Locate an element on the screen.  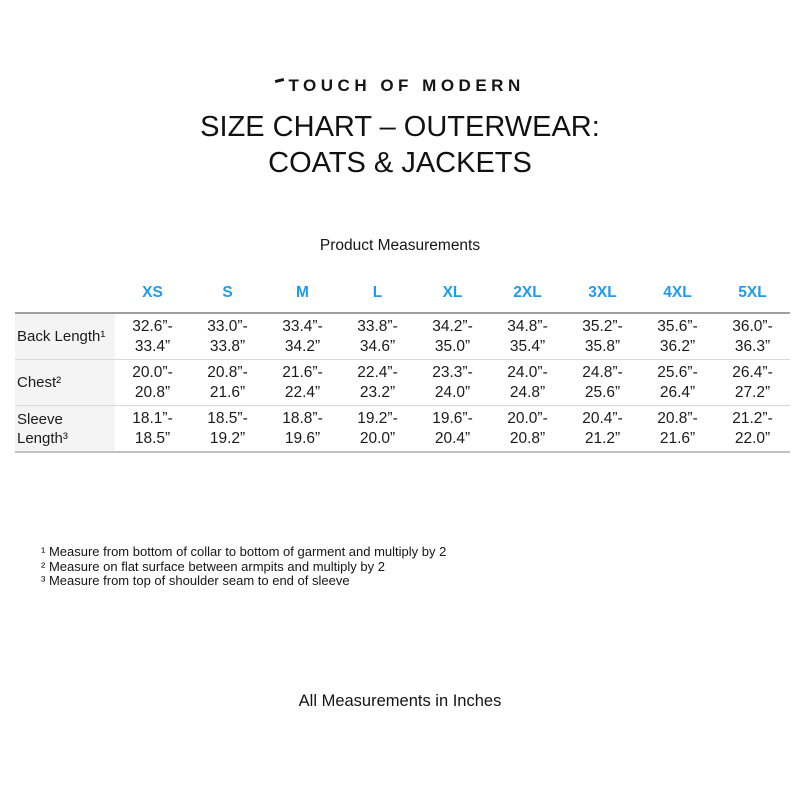
measurement-cell: 33.4”- 34.2” is located at coordinates (302, 336).